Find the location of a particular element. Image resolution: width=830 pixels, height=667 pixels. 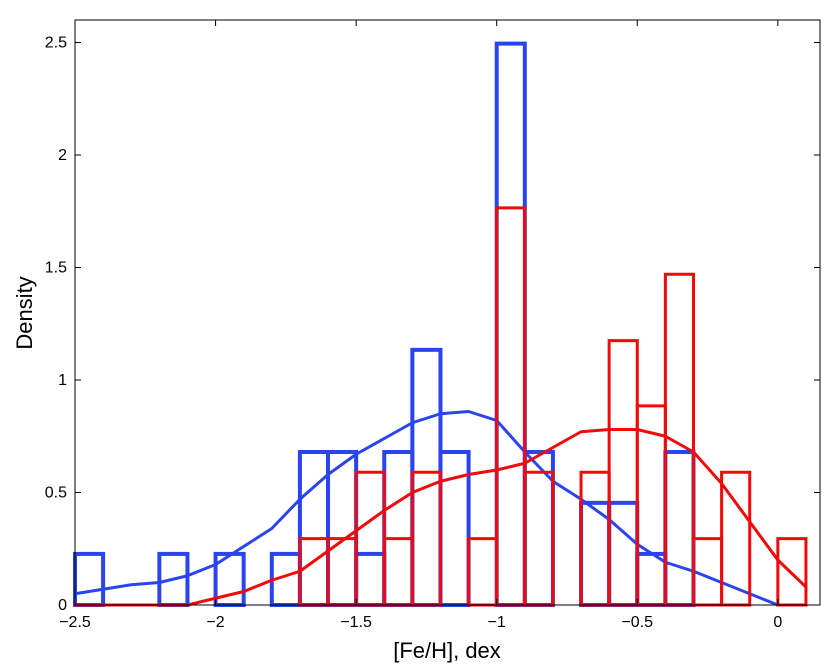

x-axis-label: [Fe/H], dex is located at coordinates (447, 650).